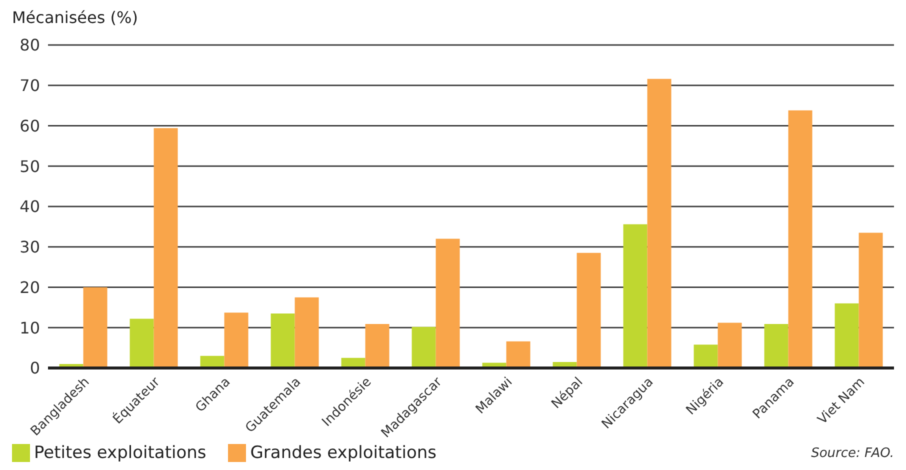 This screenshot has height=470, width=906. I want to click on y-tick-label: 70, so click(30, 86).